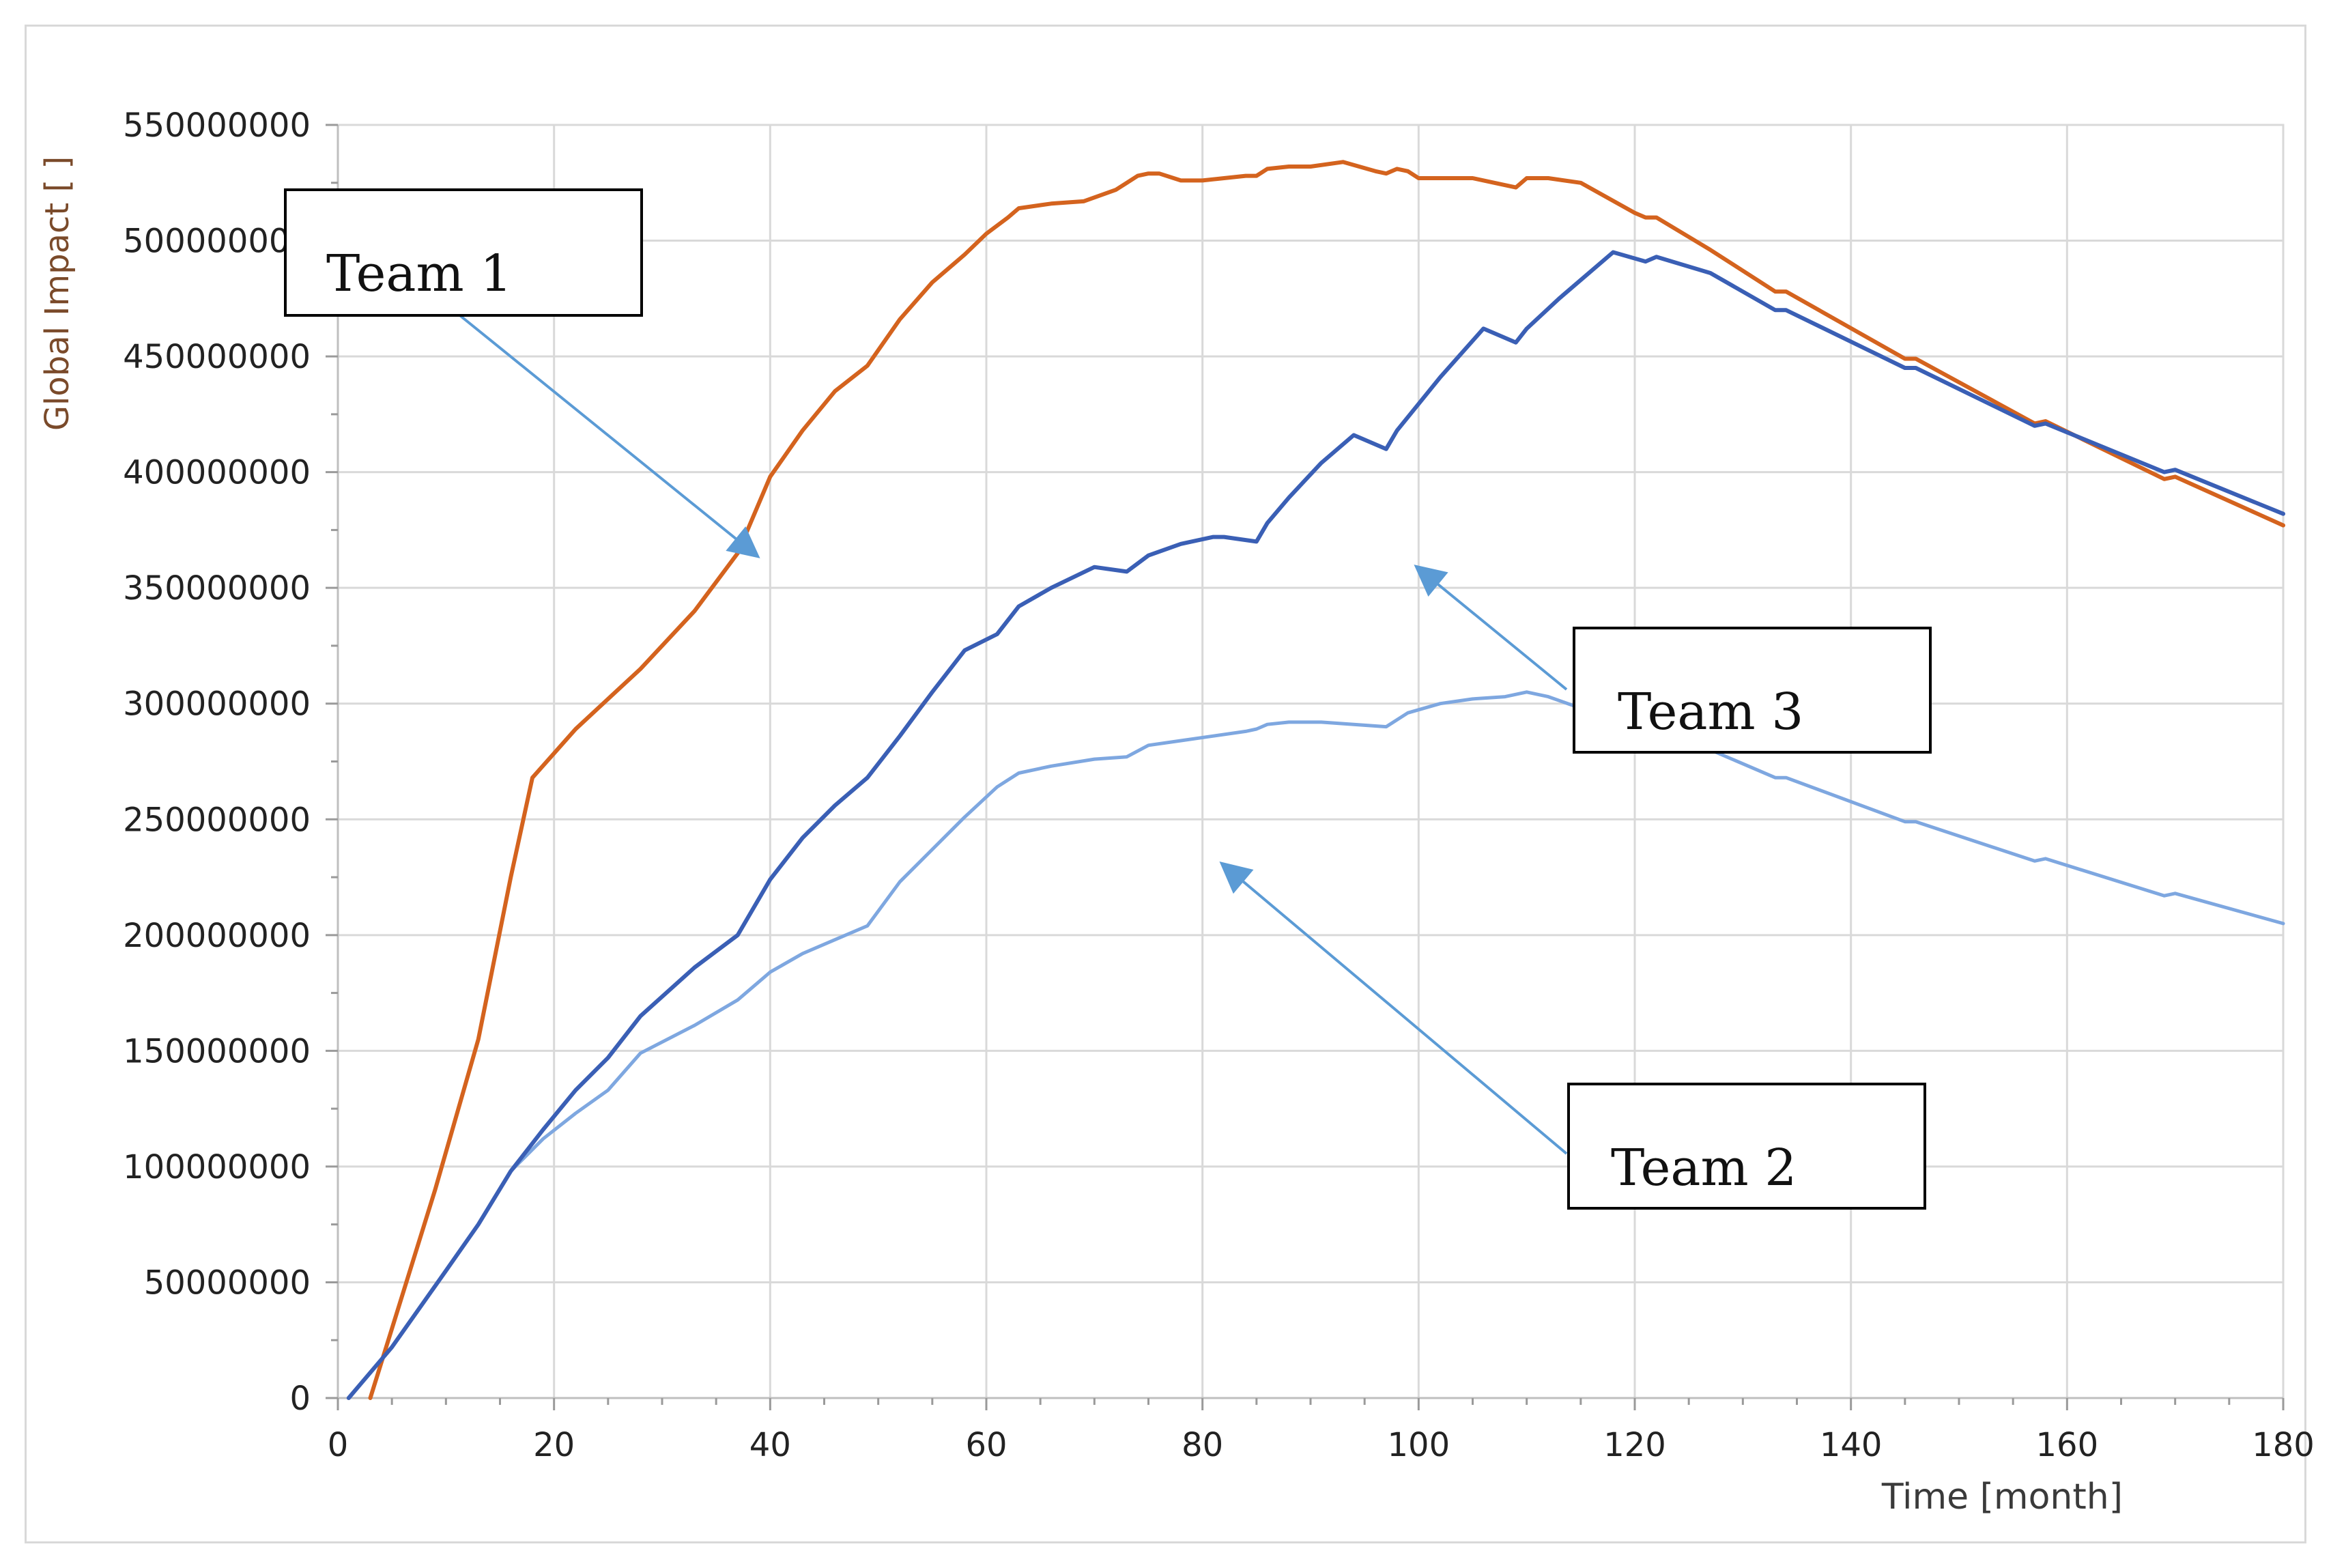  Describe the element at coordinates (419, 273) in the screenshot. I see `team-1-callout-label: Team 1` at that location.